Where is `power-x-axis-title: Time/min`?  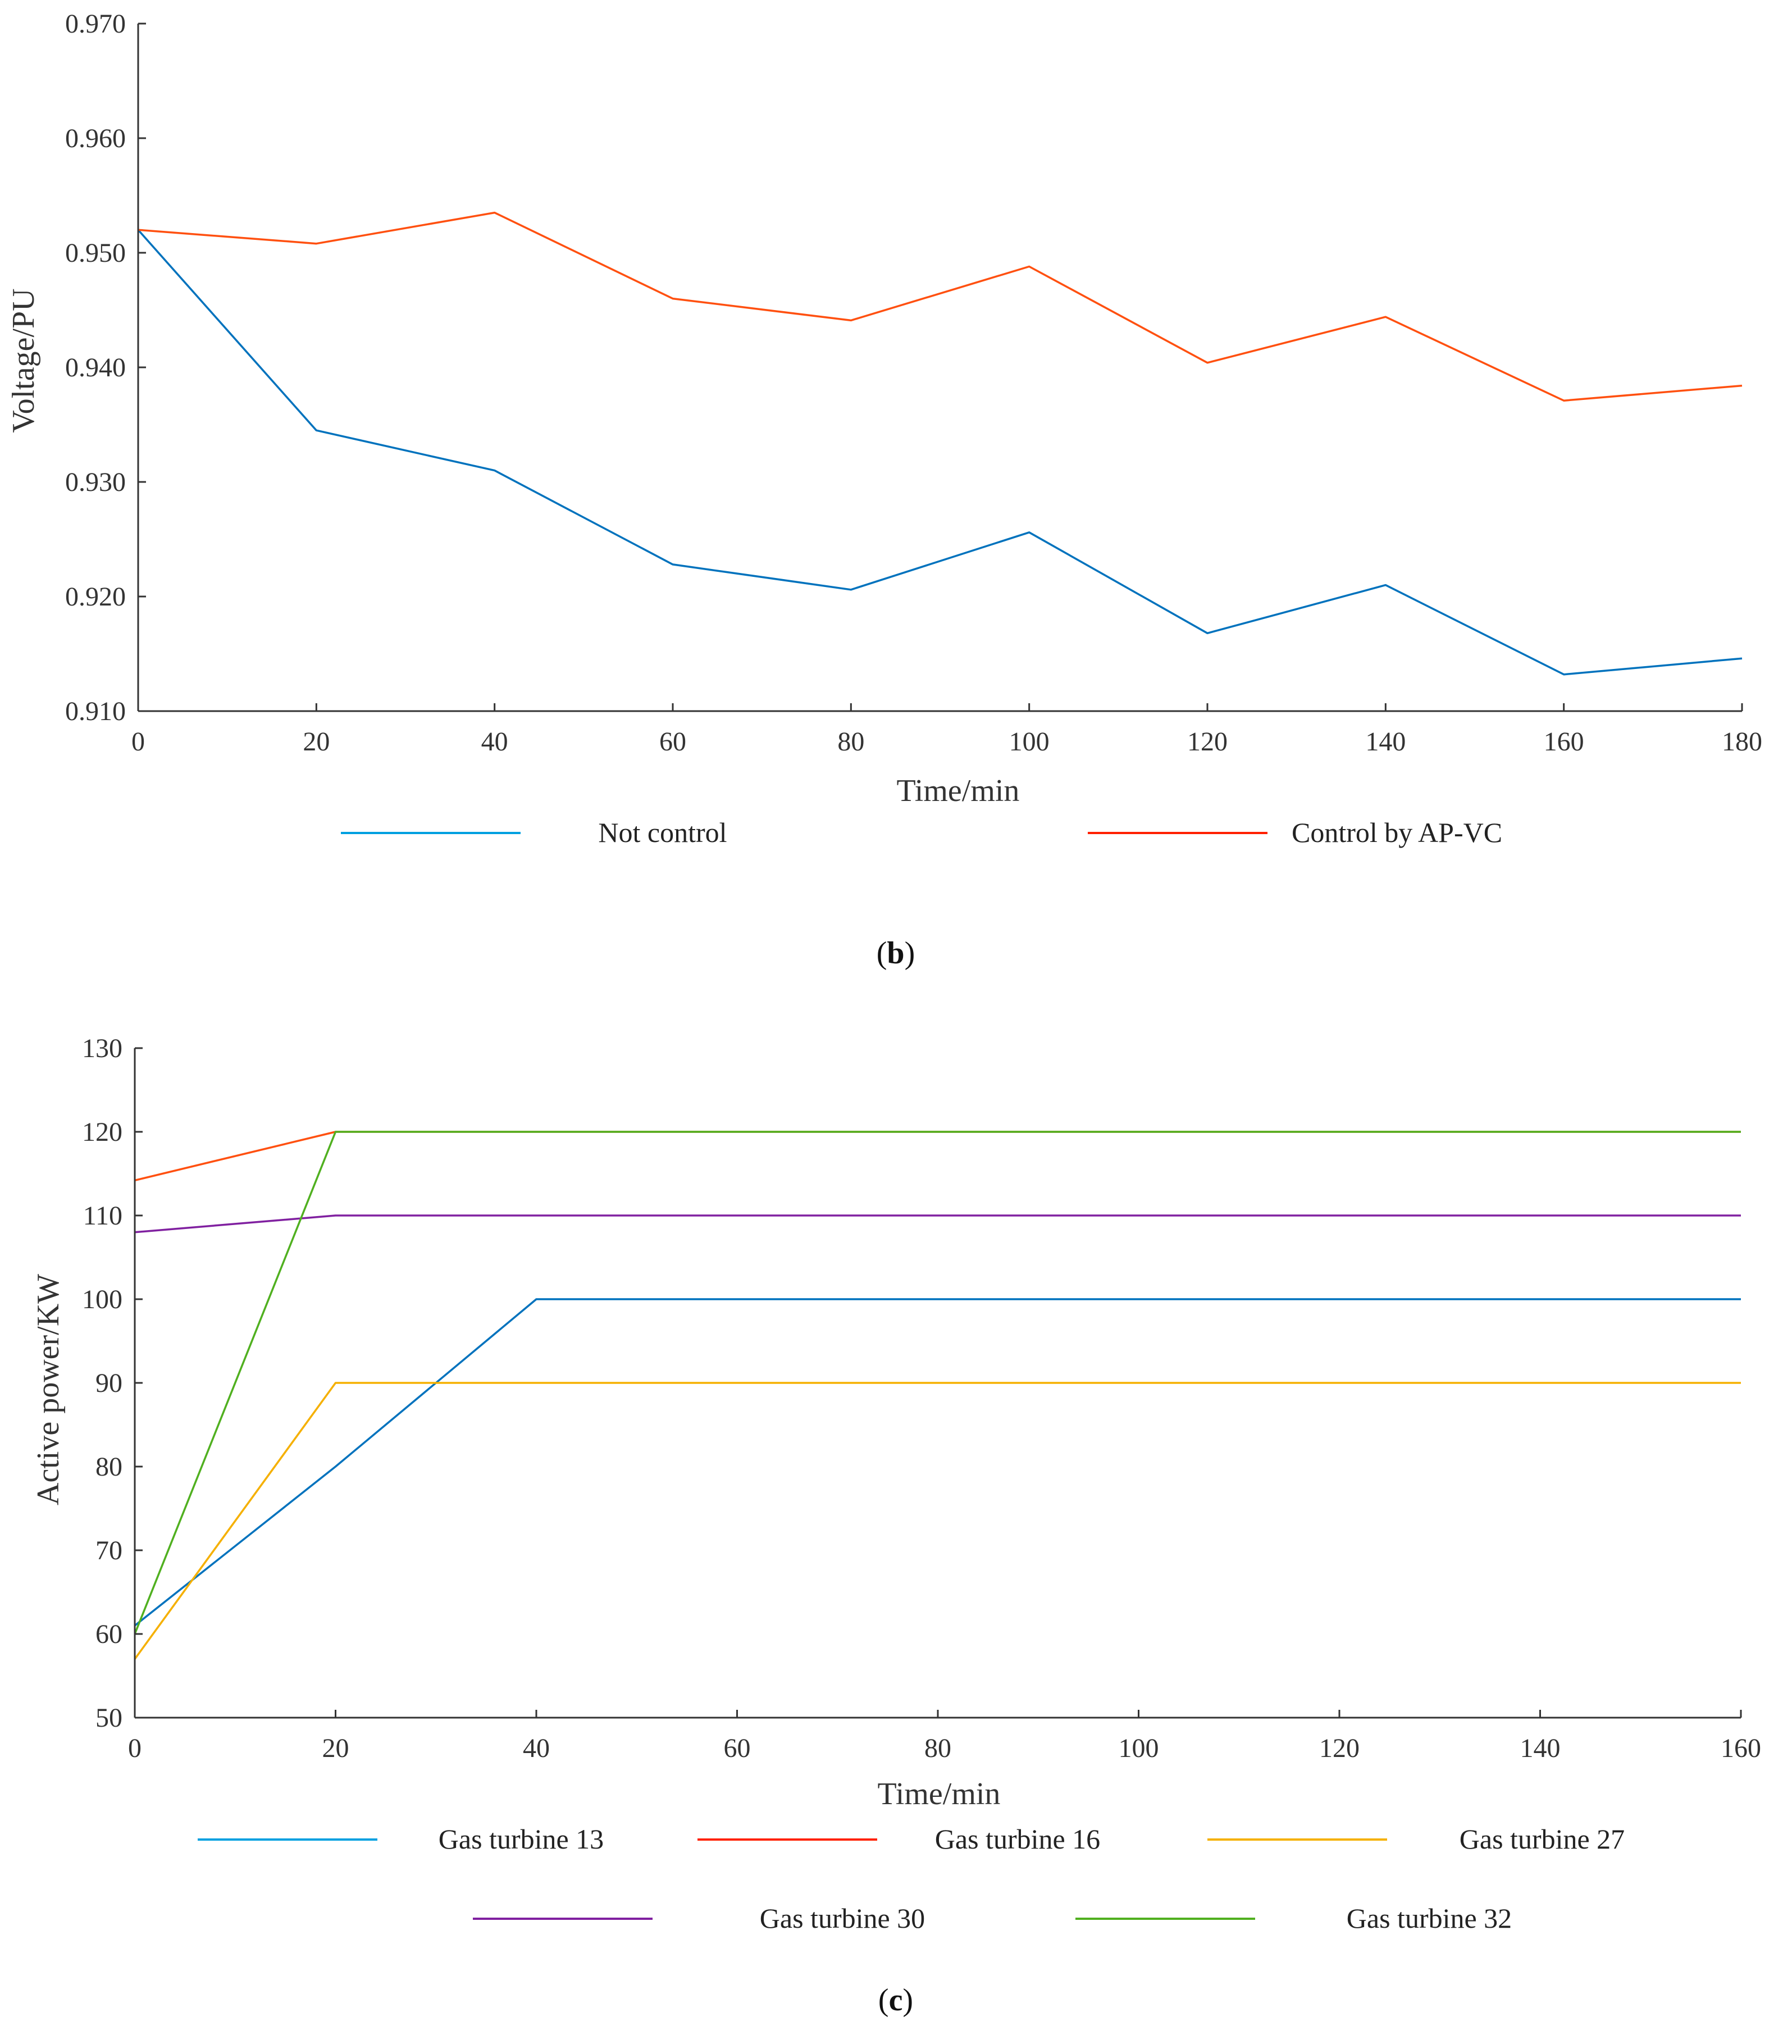
power-x-axis-title: Time/min is located at coordinates (939, 1794).